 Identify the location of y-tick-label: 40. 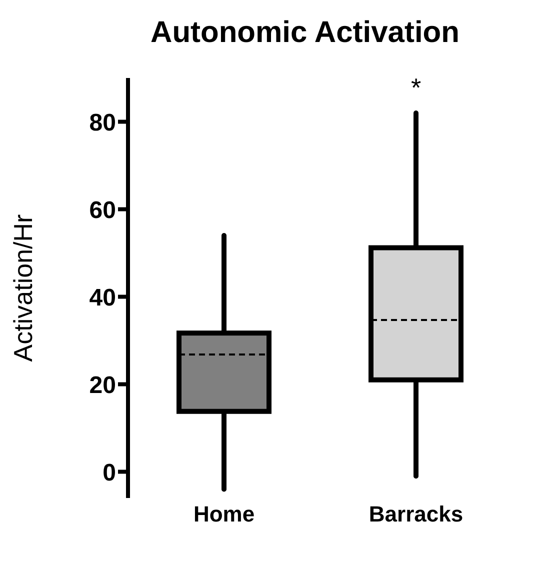
(102, 298).